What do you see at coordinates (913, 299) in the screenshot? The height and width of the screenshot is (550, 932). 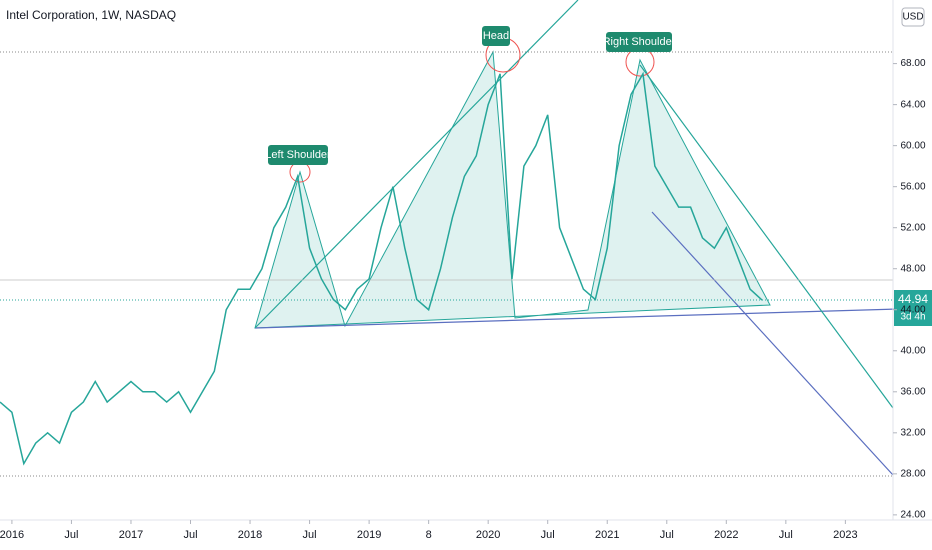 I see `last-price: 44.94` at bounding box center [913, 299].